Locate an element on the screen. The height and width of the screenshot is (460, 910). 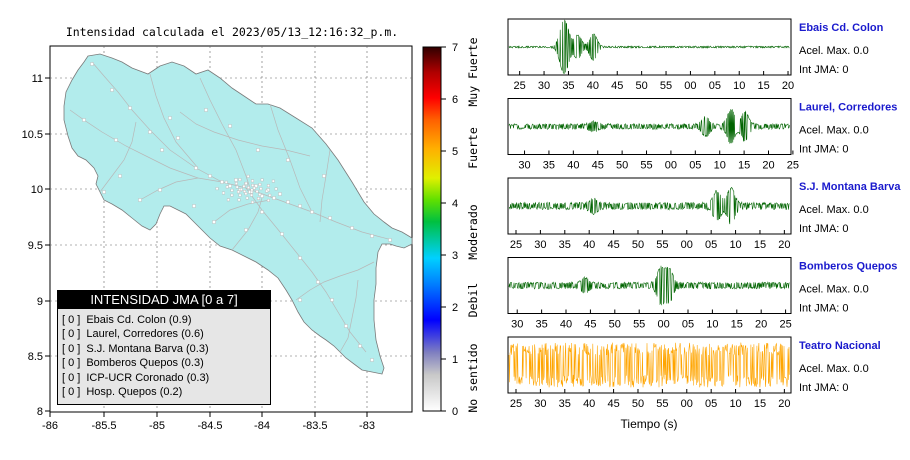
latitude-axis: 11 10.5 10 9.5 9 8.5 8 is located at coordinates (36, 245).